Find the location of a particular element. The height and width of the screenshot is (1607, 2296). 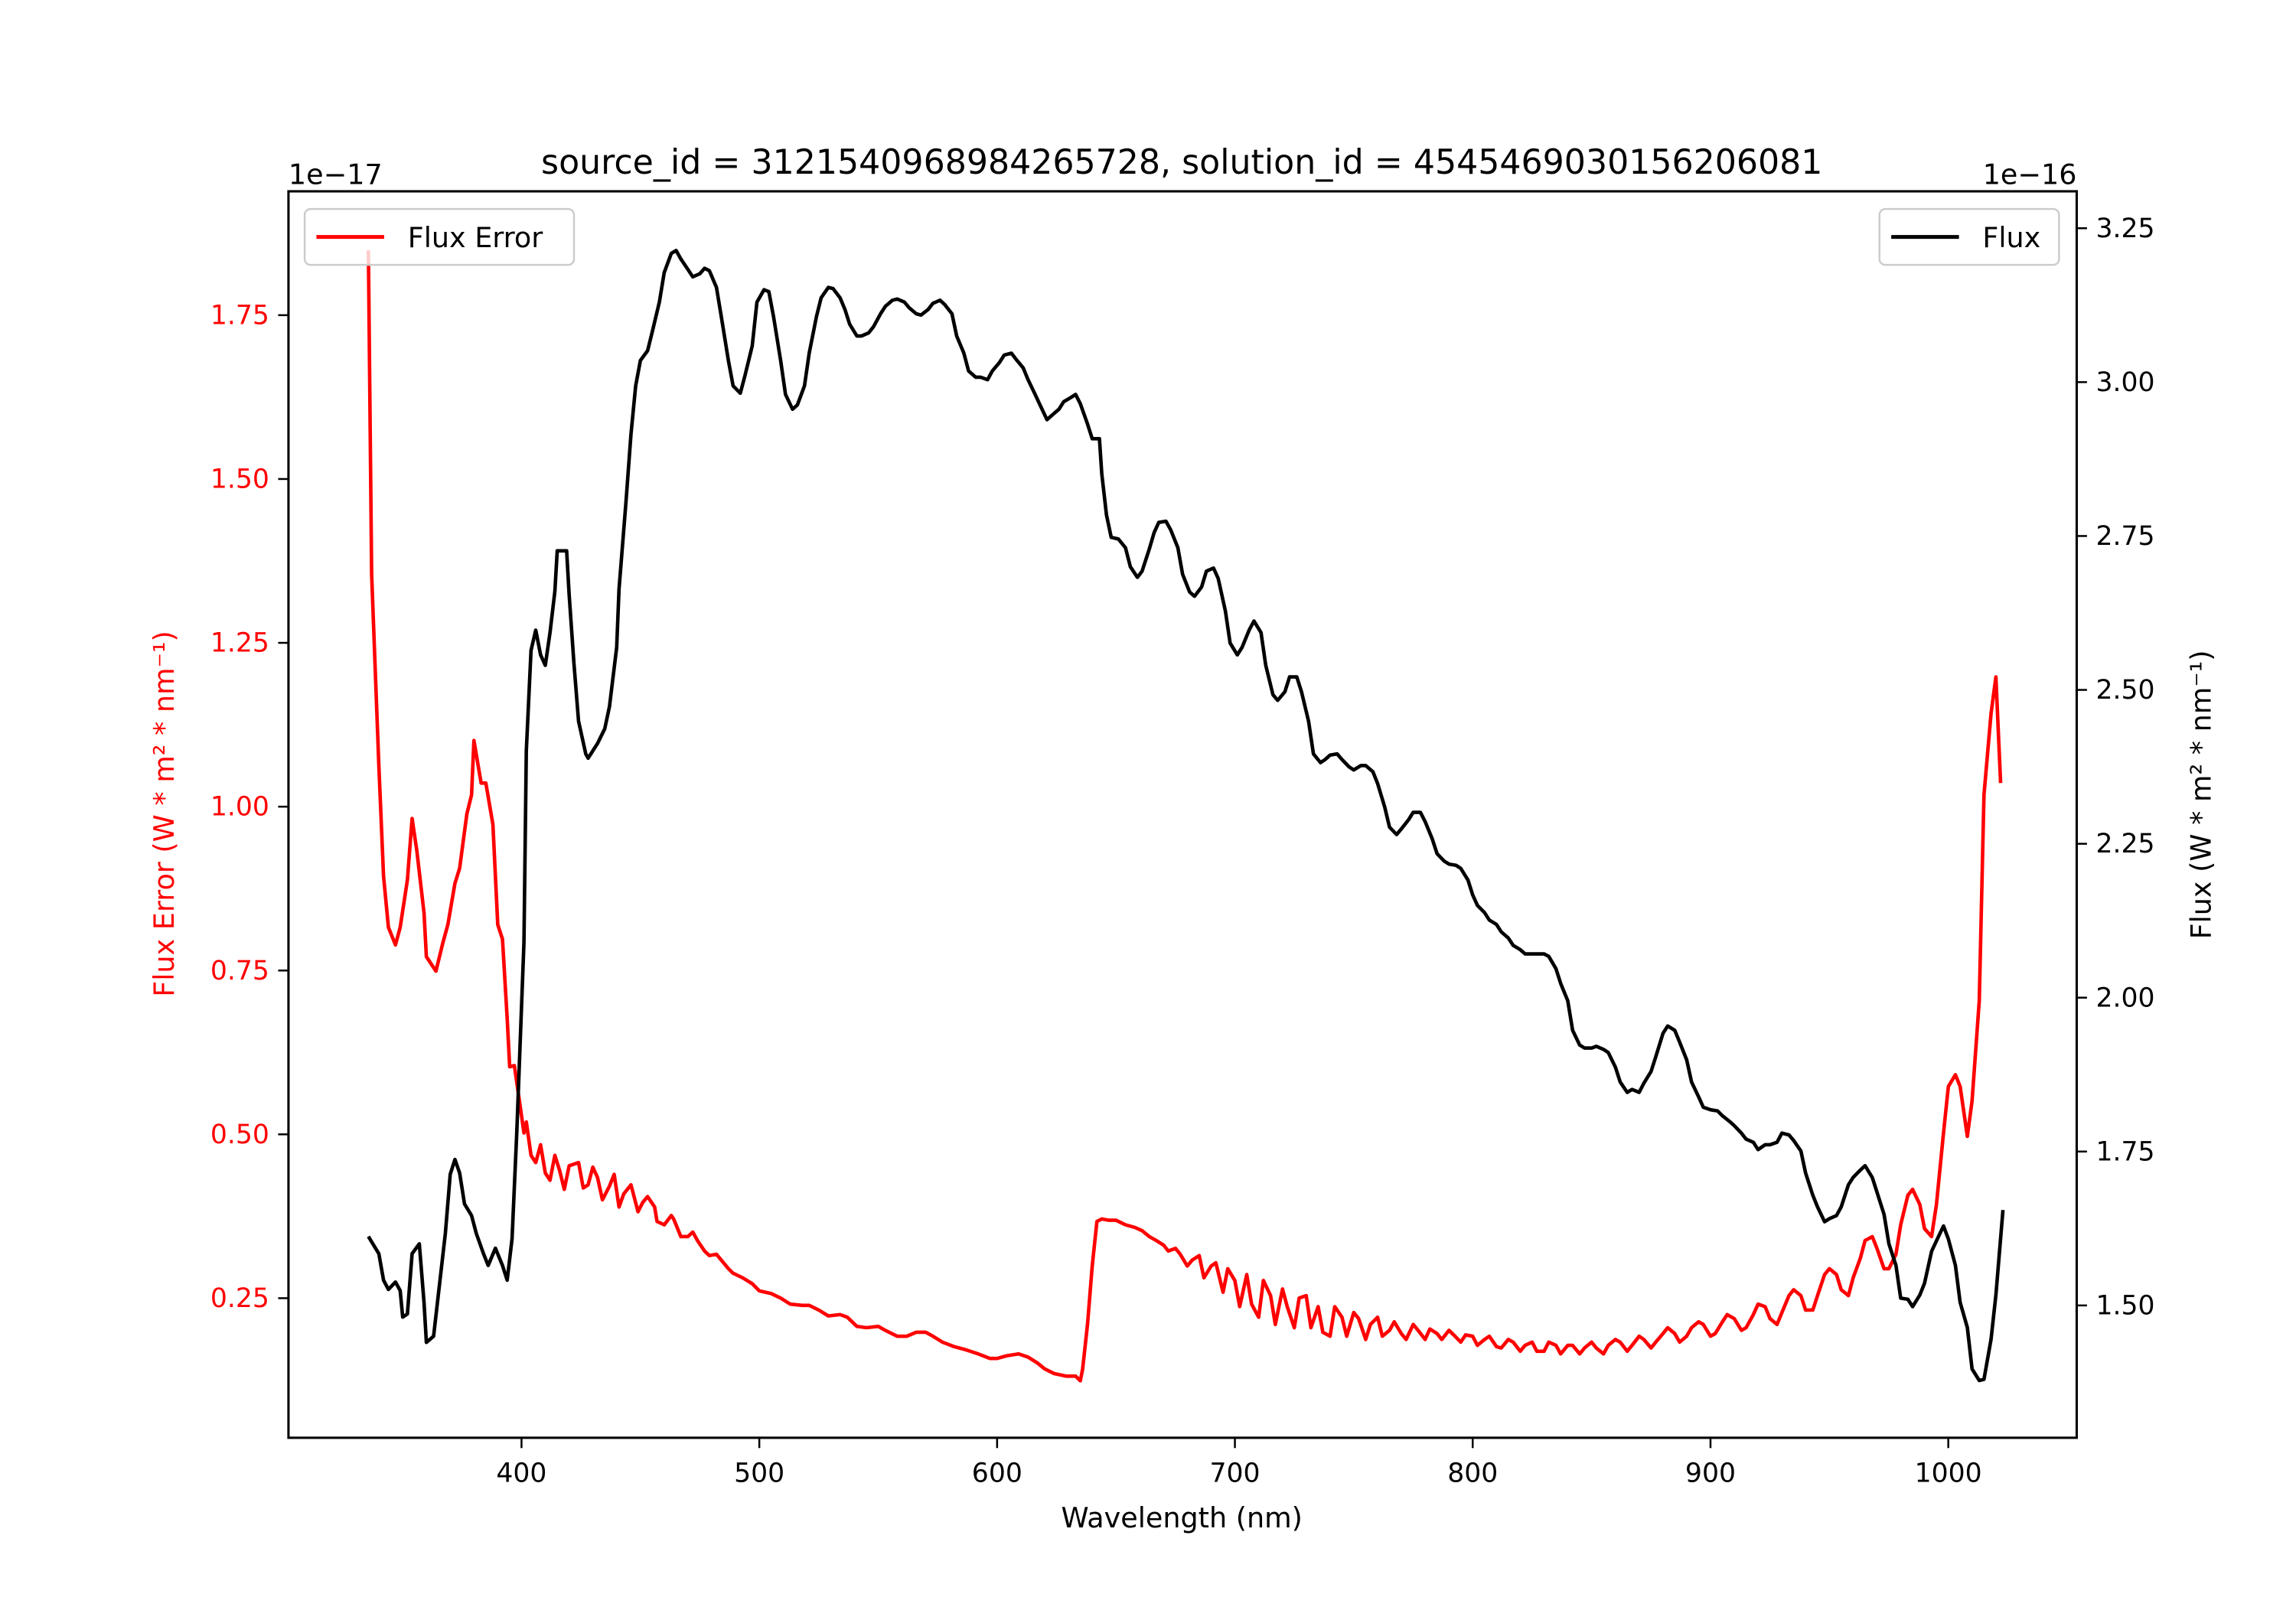

legend-flux-error: Flux Error is located at coordinates (439, 237).